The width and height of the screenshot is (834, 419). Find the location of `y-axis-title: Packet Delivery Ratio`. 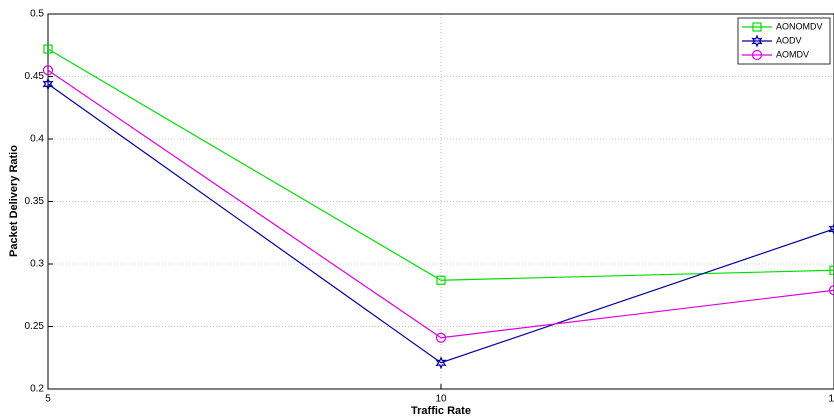

y-axis-title: Packet Delivery Ratio is located at coordinates (14, 201).